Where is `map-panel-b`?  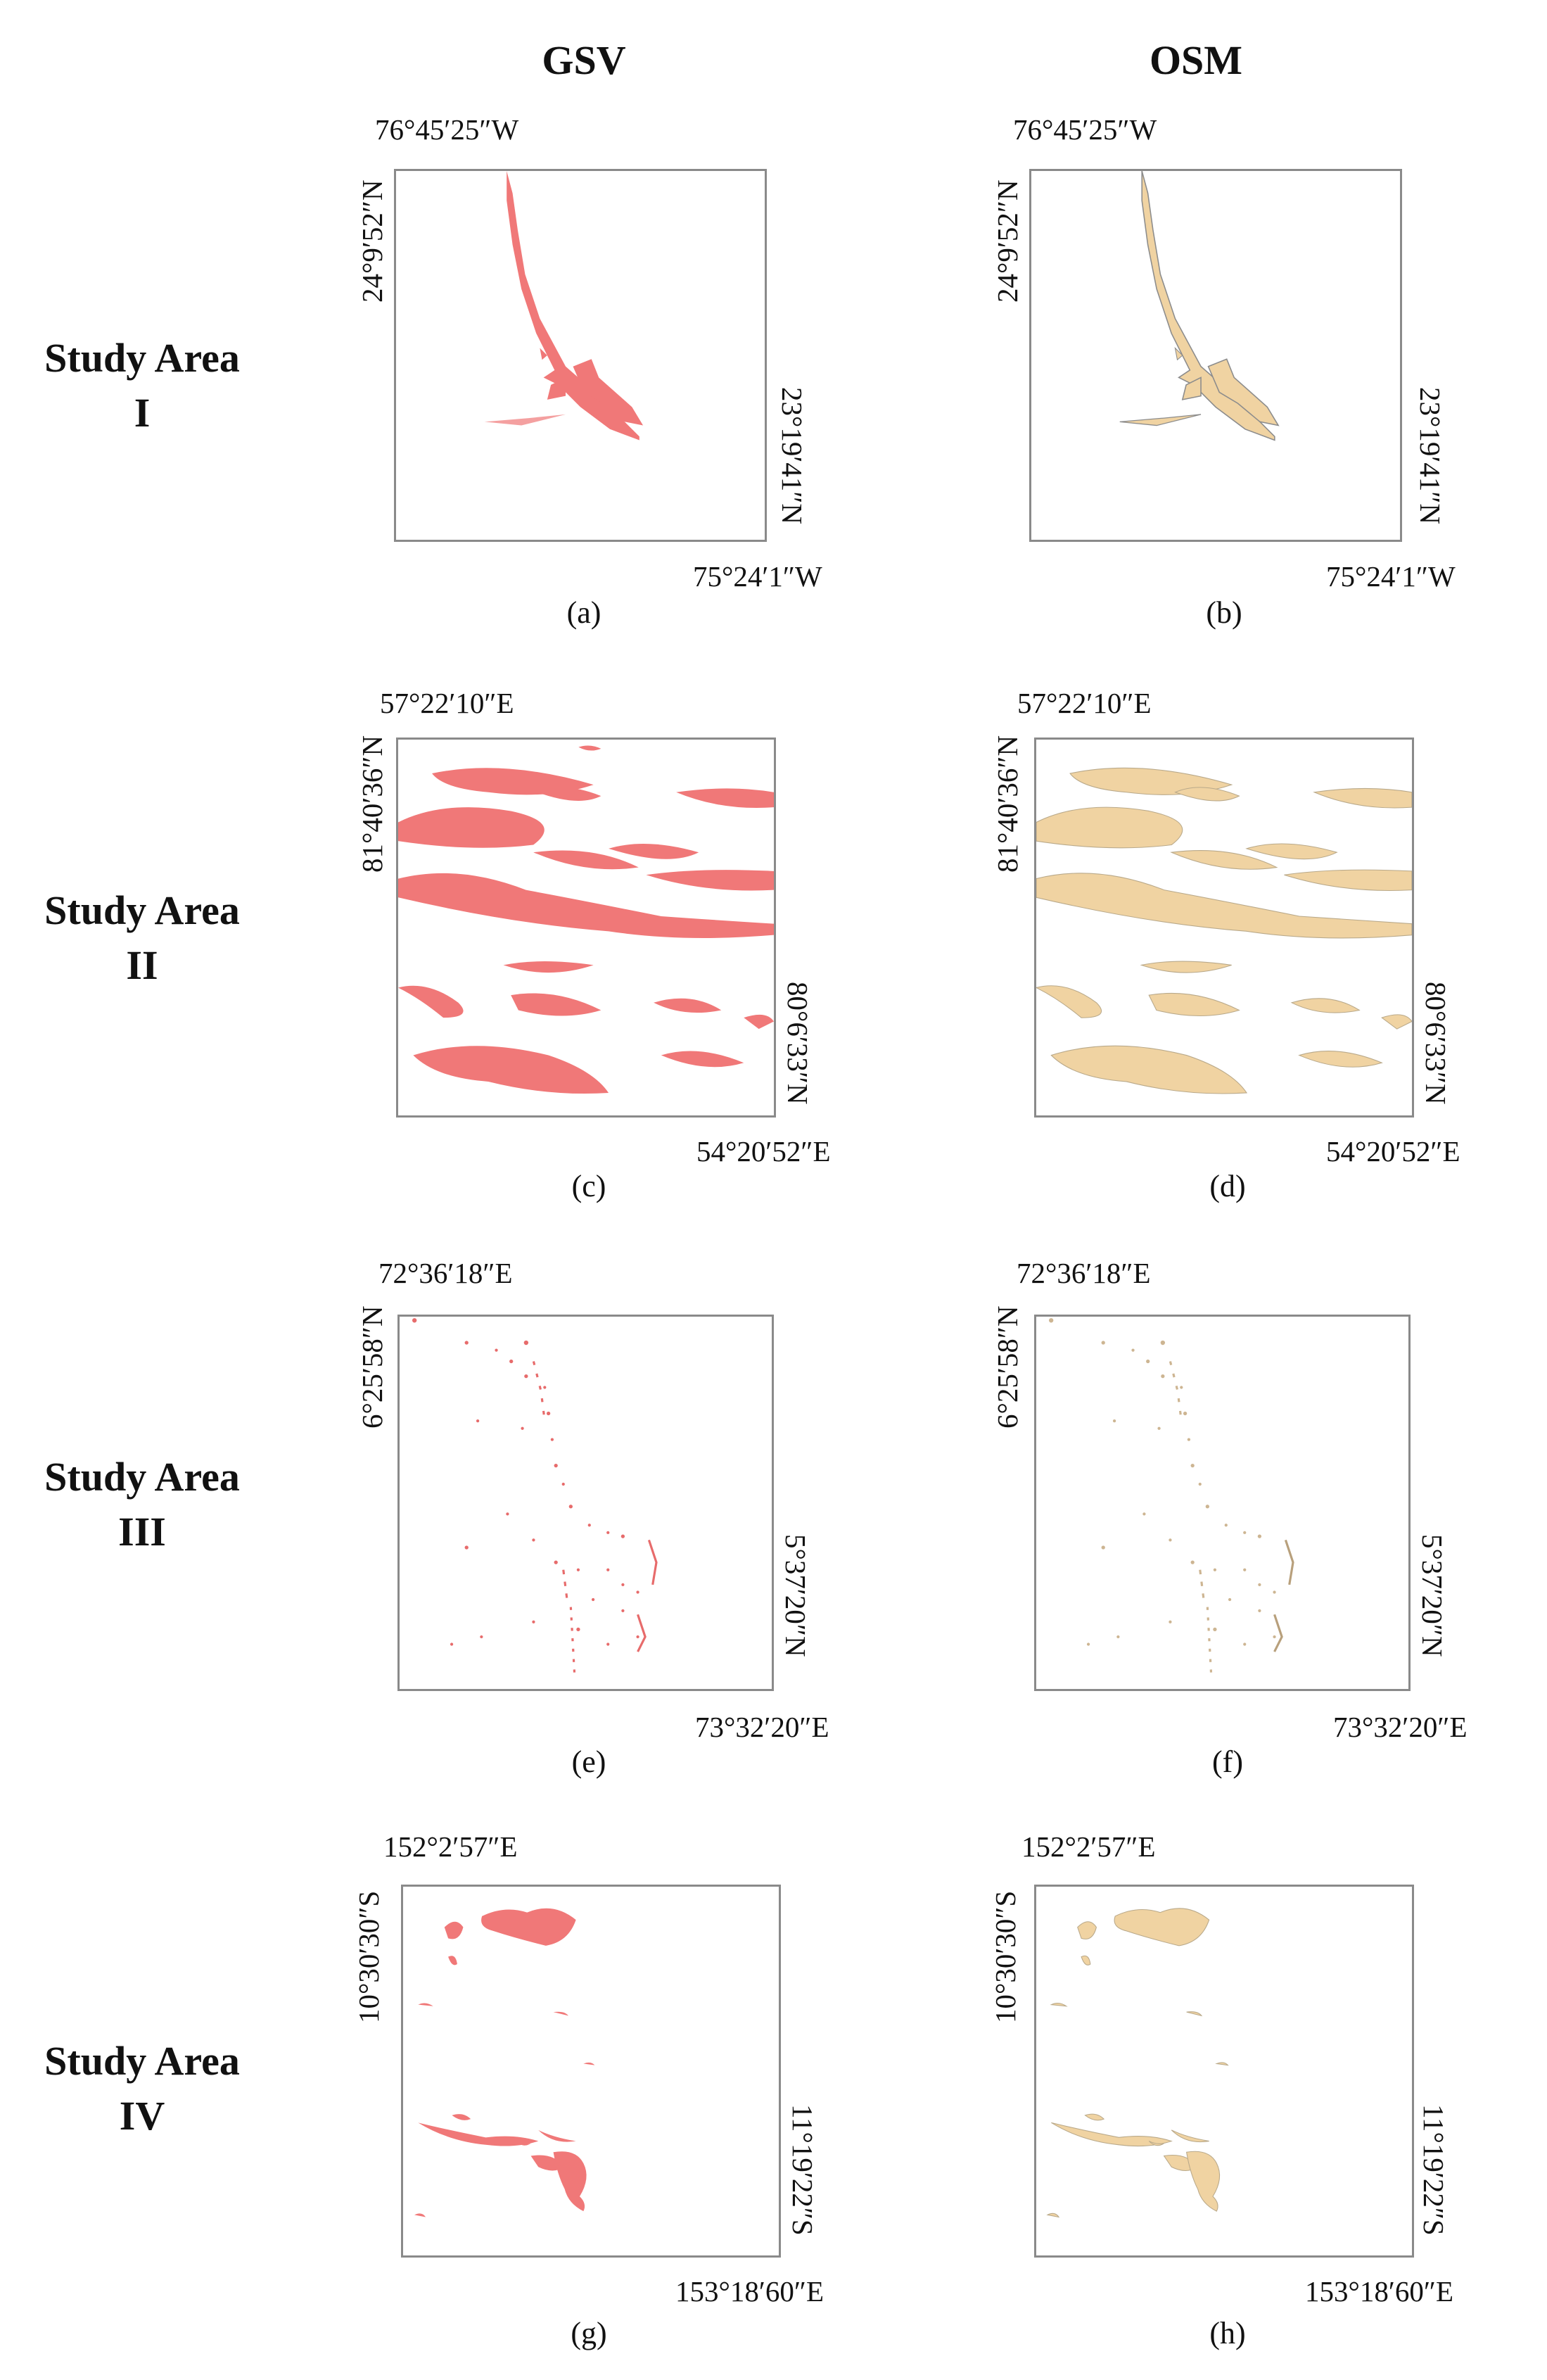
map-panel-b is located at coordinates (1215, 355).